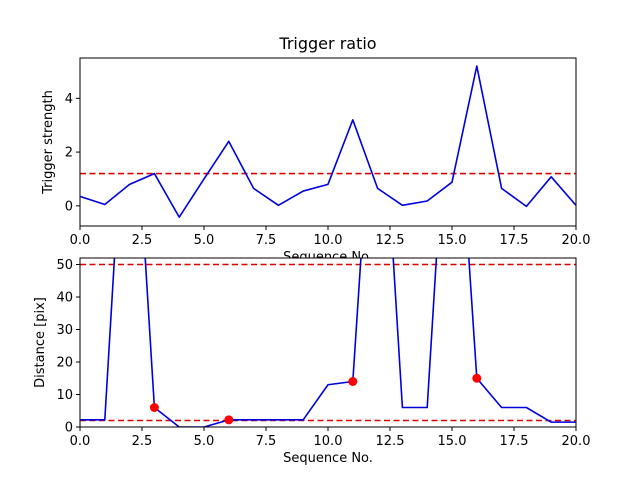  Describe the element at coordinates (69, 153) in the screenshot. I see `y-tick-label: 2` at that location.